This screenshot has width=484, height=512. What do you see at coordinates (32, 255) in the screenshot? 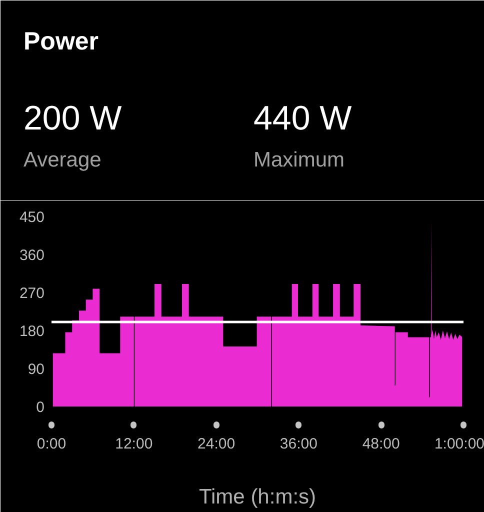
I see `y-tick-label: 360` at bounding box center [32, 255].